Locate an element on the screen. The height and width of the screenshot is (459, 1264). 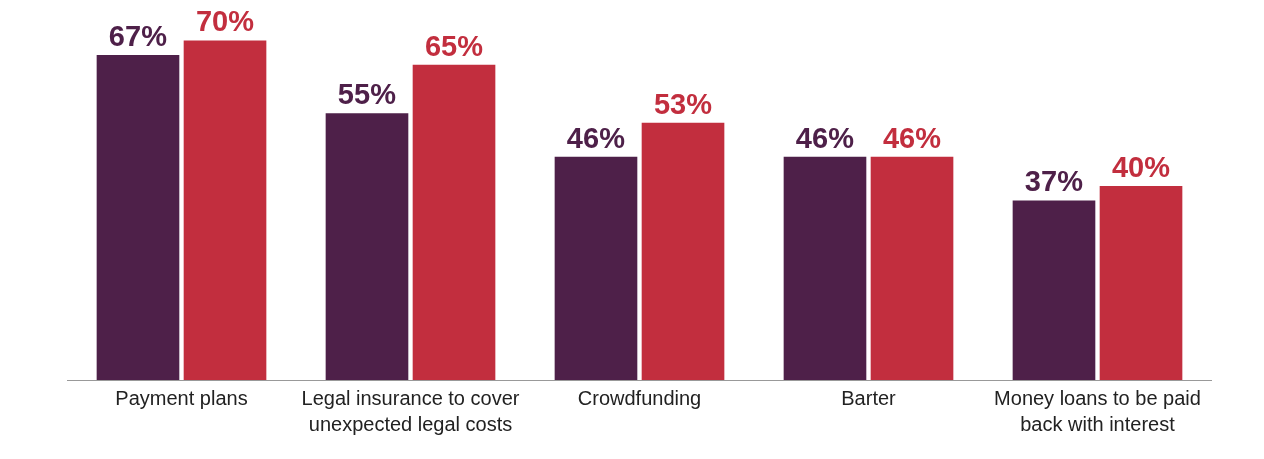
data-label: 70% is located at coordinates (225, 21).